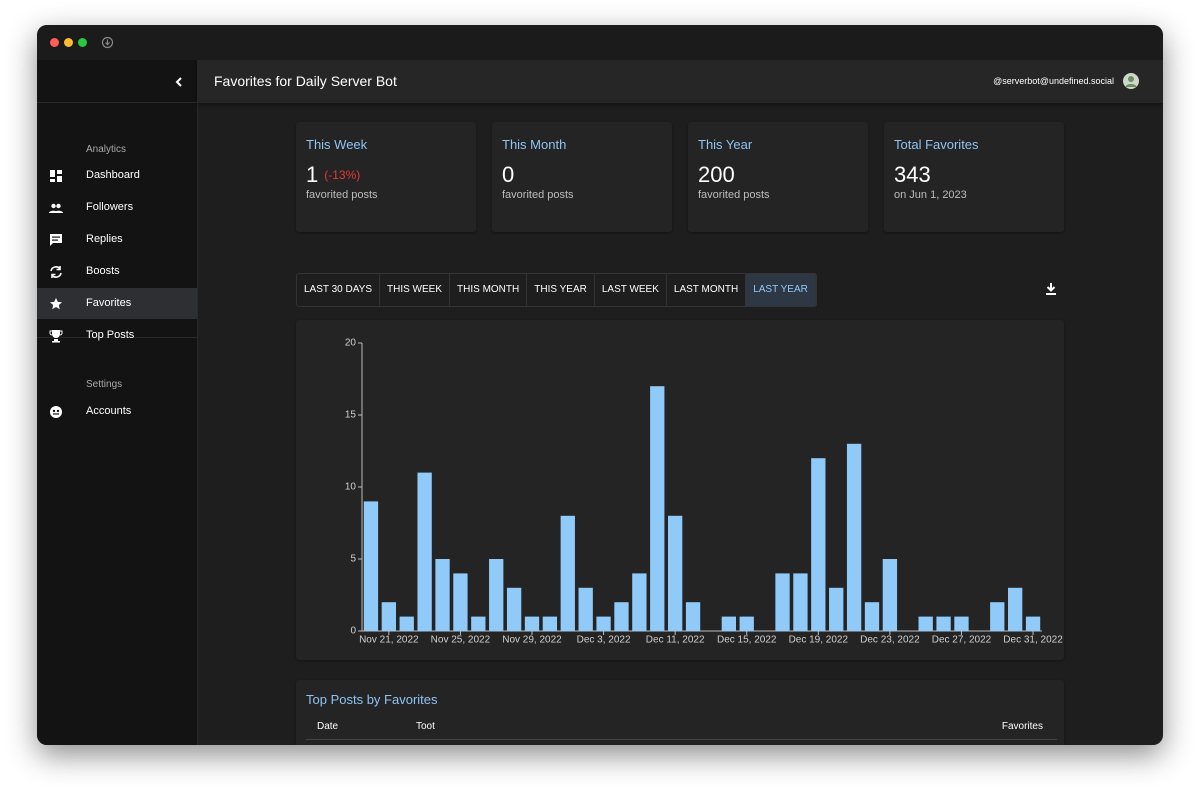 This screenshot has width=1200, height=795. I want to click on title-bar, so click(600, 42).